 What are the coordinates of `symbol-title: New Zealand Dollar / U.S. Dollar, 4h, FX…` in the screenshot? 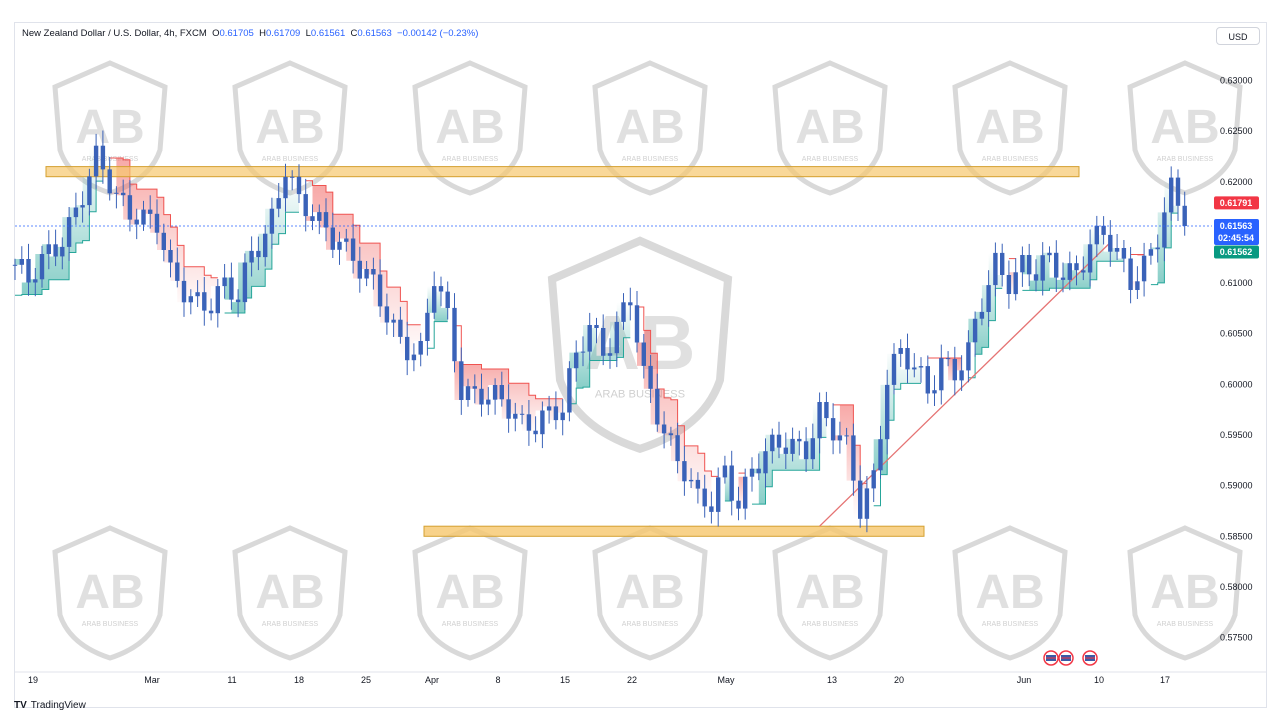 It's located at (114, 33).